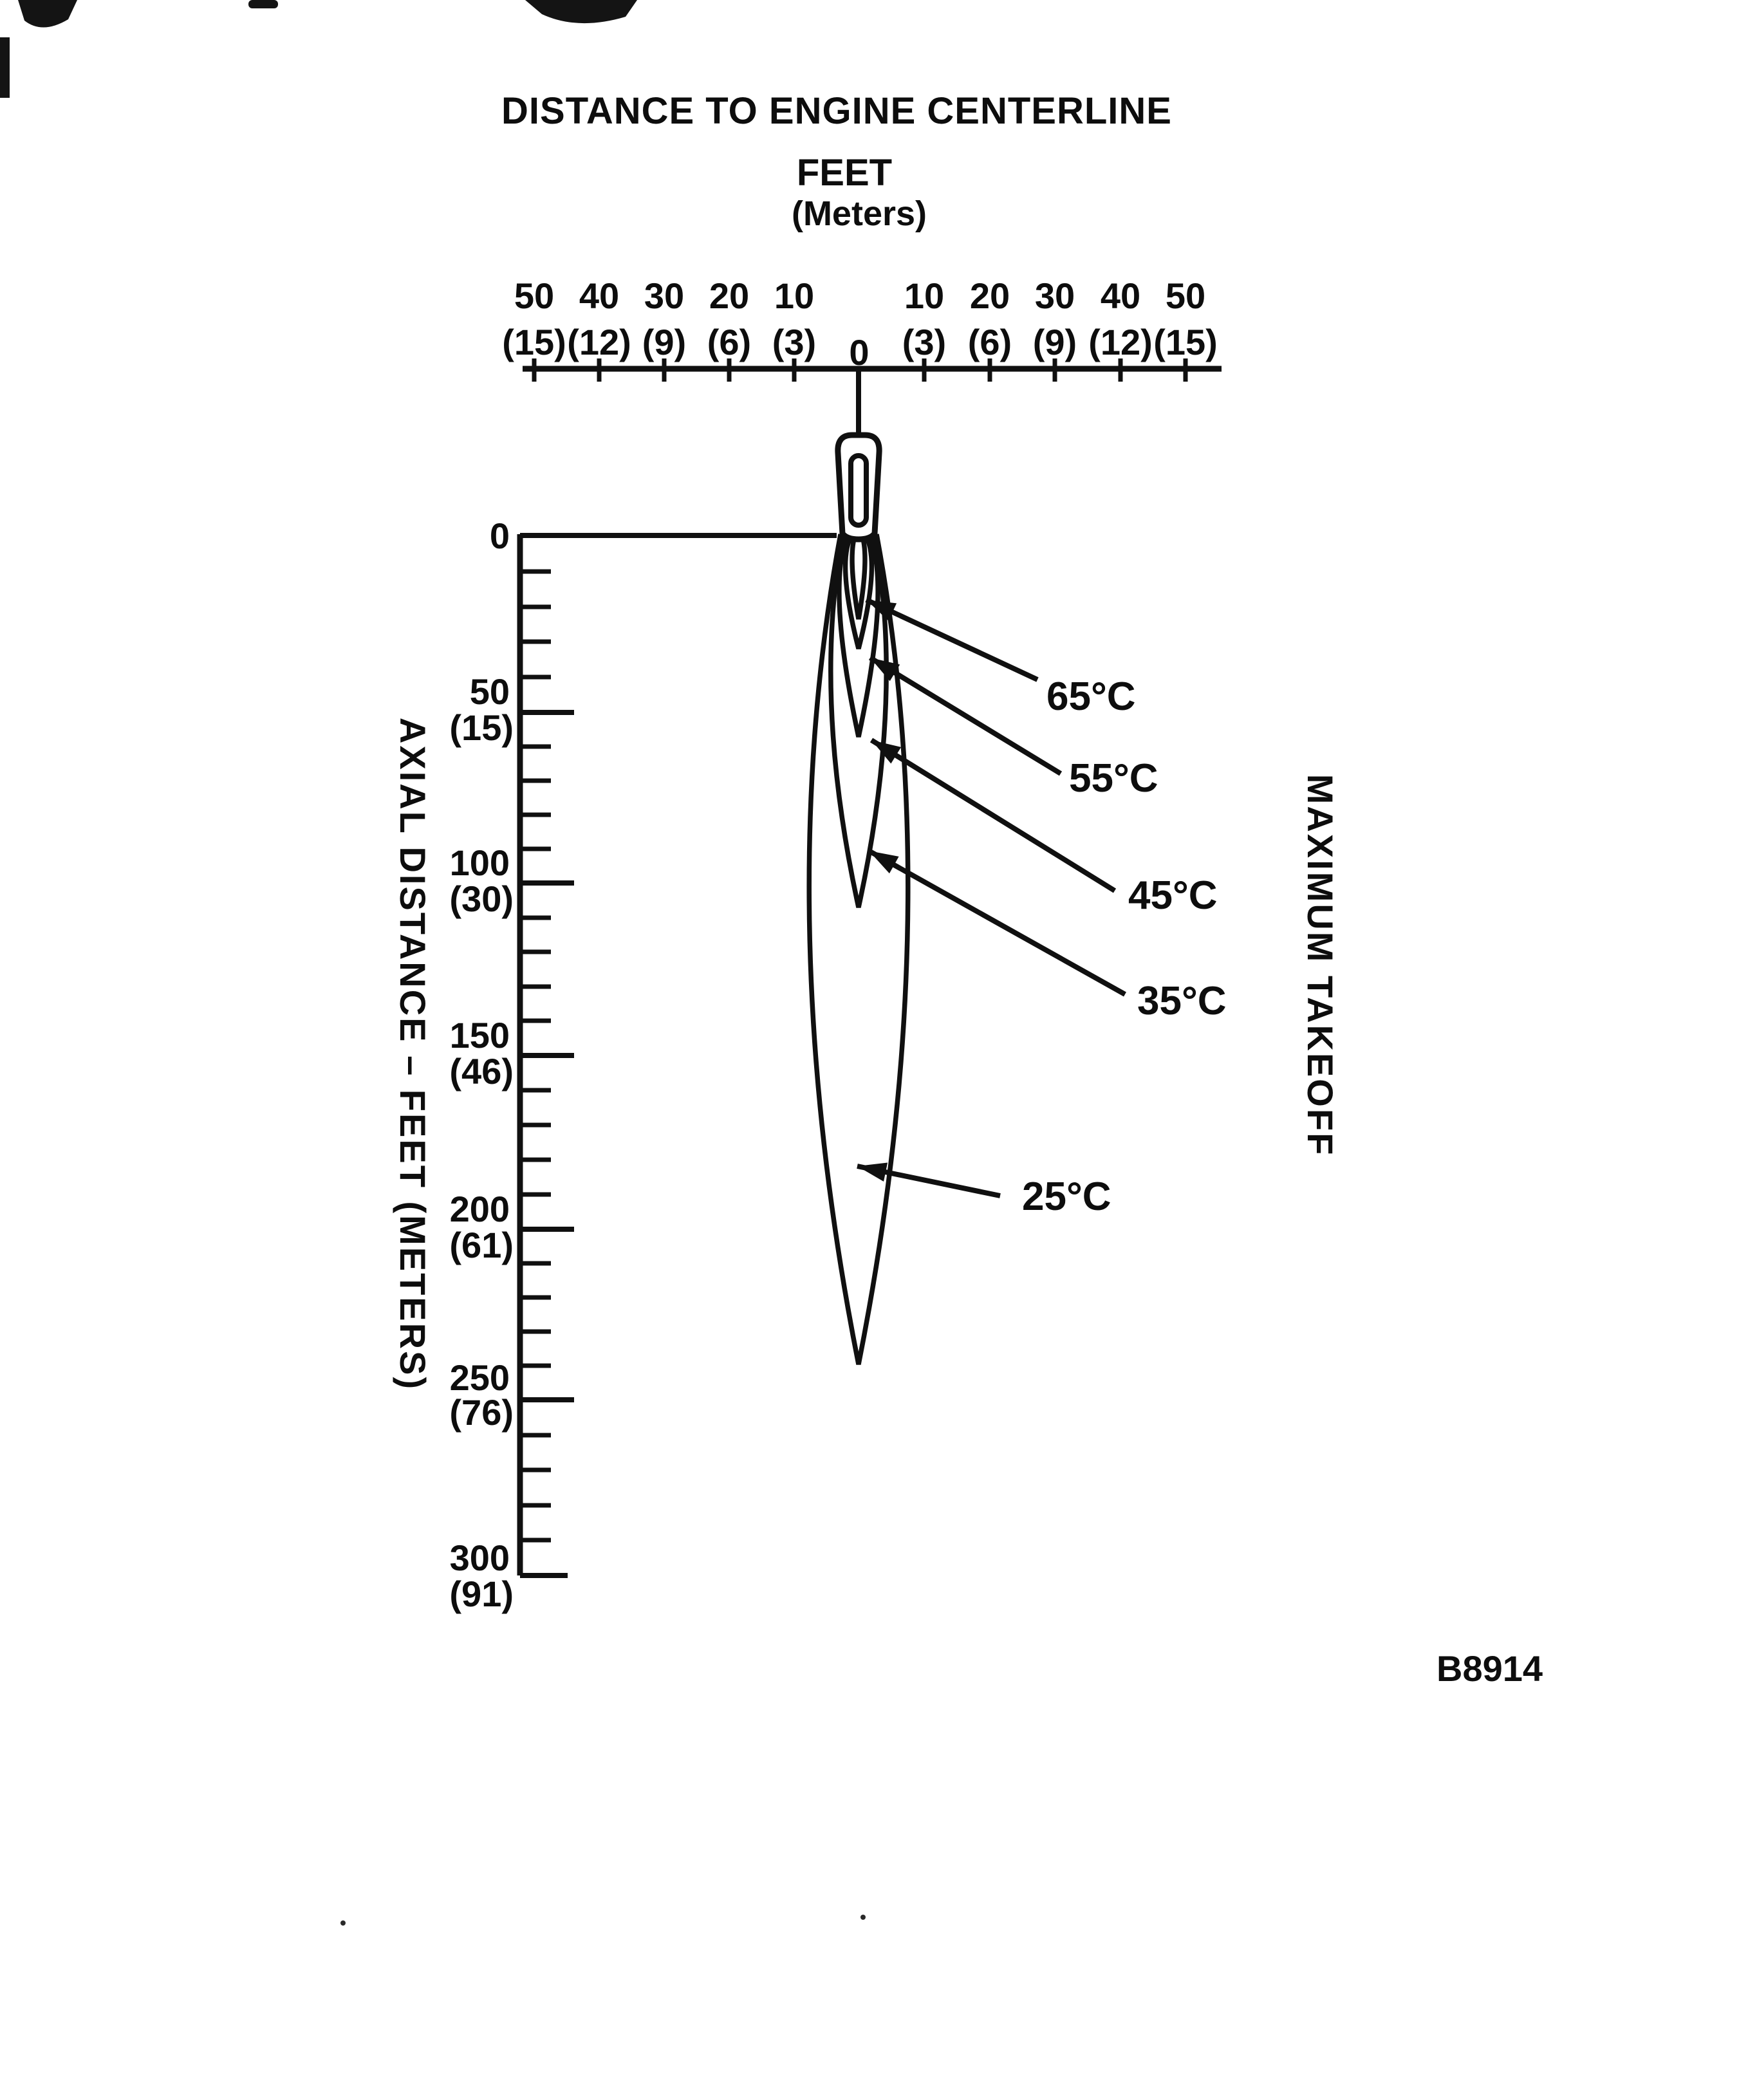 This screenshot has width=1757, height=2100. What do you see at coordinates (1490, 1668) in the screenshot?
I see `figure-number: B8914` at bounding box center [1490, 1668].